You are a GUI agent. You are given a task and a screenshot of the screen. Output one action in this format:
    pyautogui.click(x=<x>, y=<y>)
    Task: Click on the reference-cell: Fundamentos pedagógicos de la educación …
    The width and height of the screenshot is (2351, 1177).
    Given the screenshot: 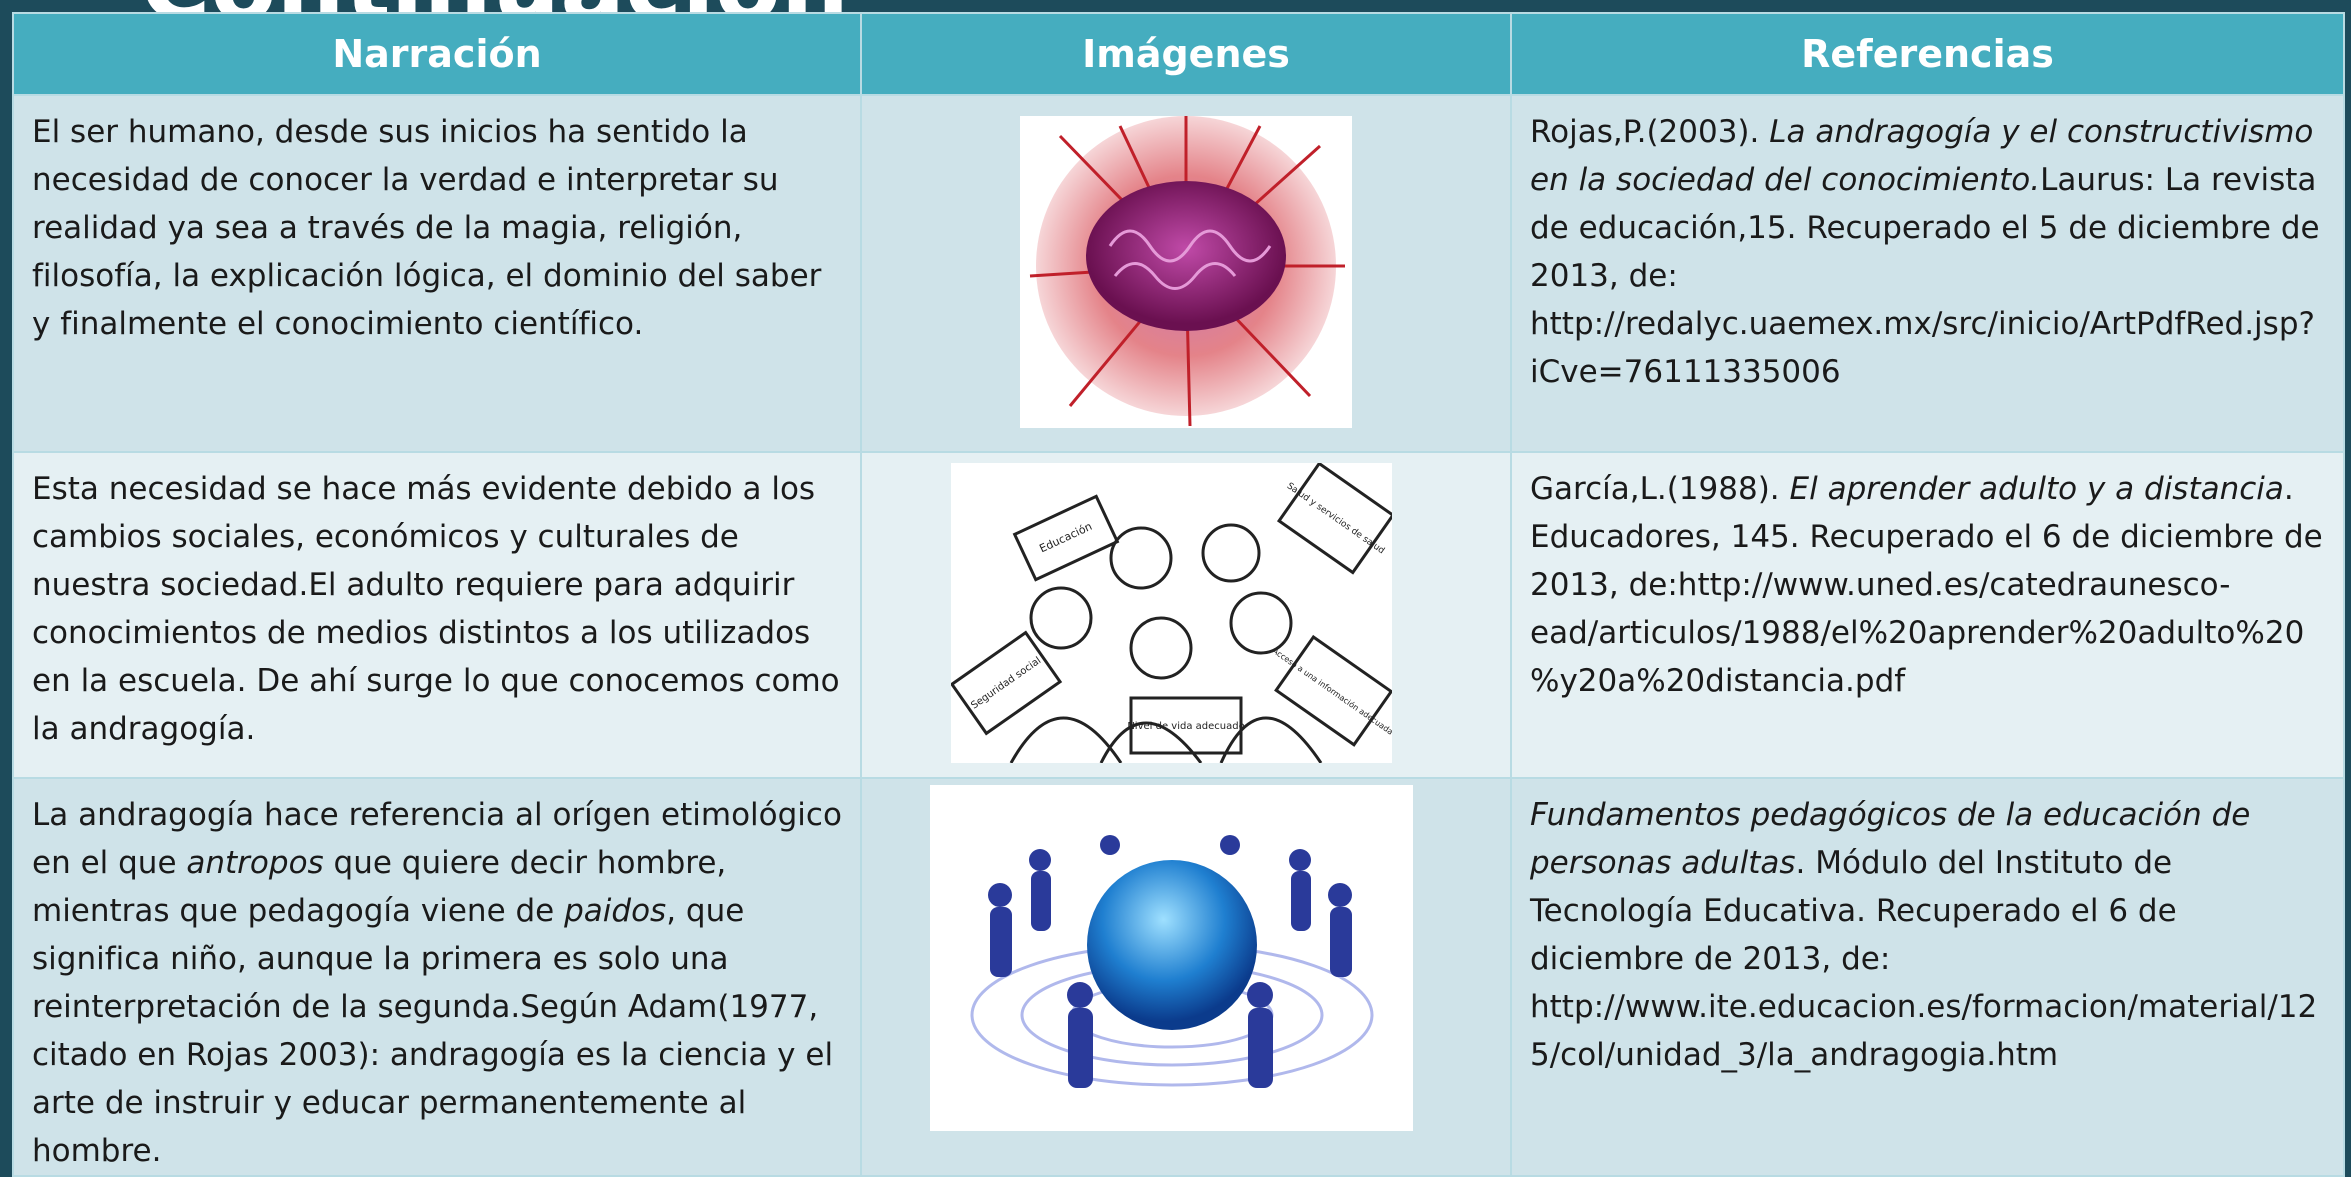 What is the action you would take?
    pyautogui.click(x=1927, y=977)
    